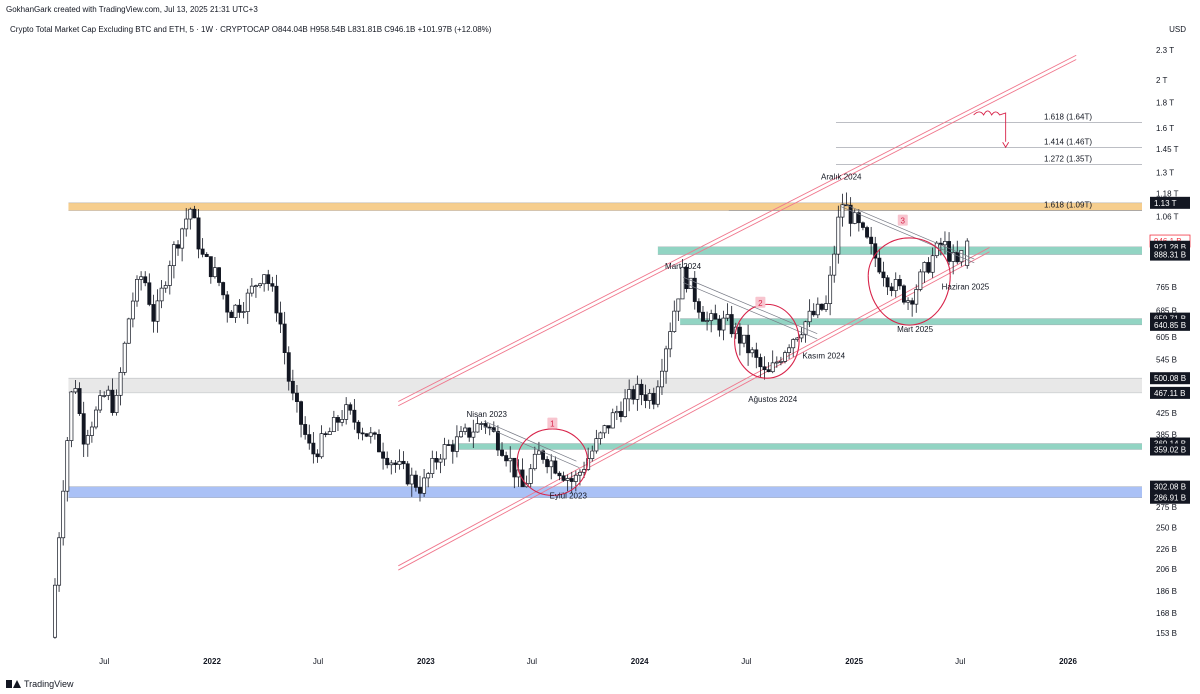 The image size is (1200, 694). I want to click on marker-box, so click(760, 302).